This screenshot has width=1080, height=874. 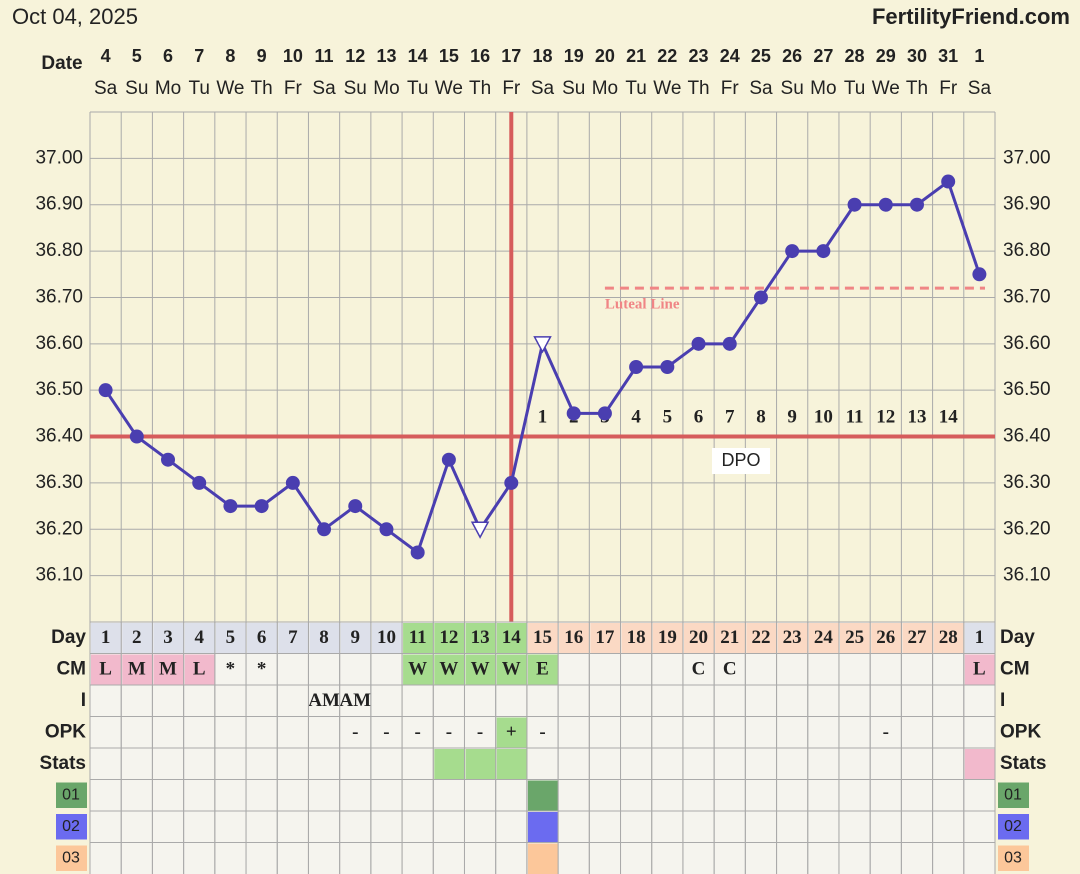 What do you see at coordinates (59, 204) in the screenshot?
I see `y-tick-label: 36.90` at bounding box center [59, 204].